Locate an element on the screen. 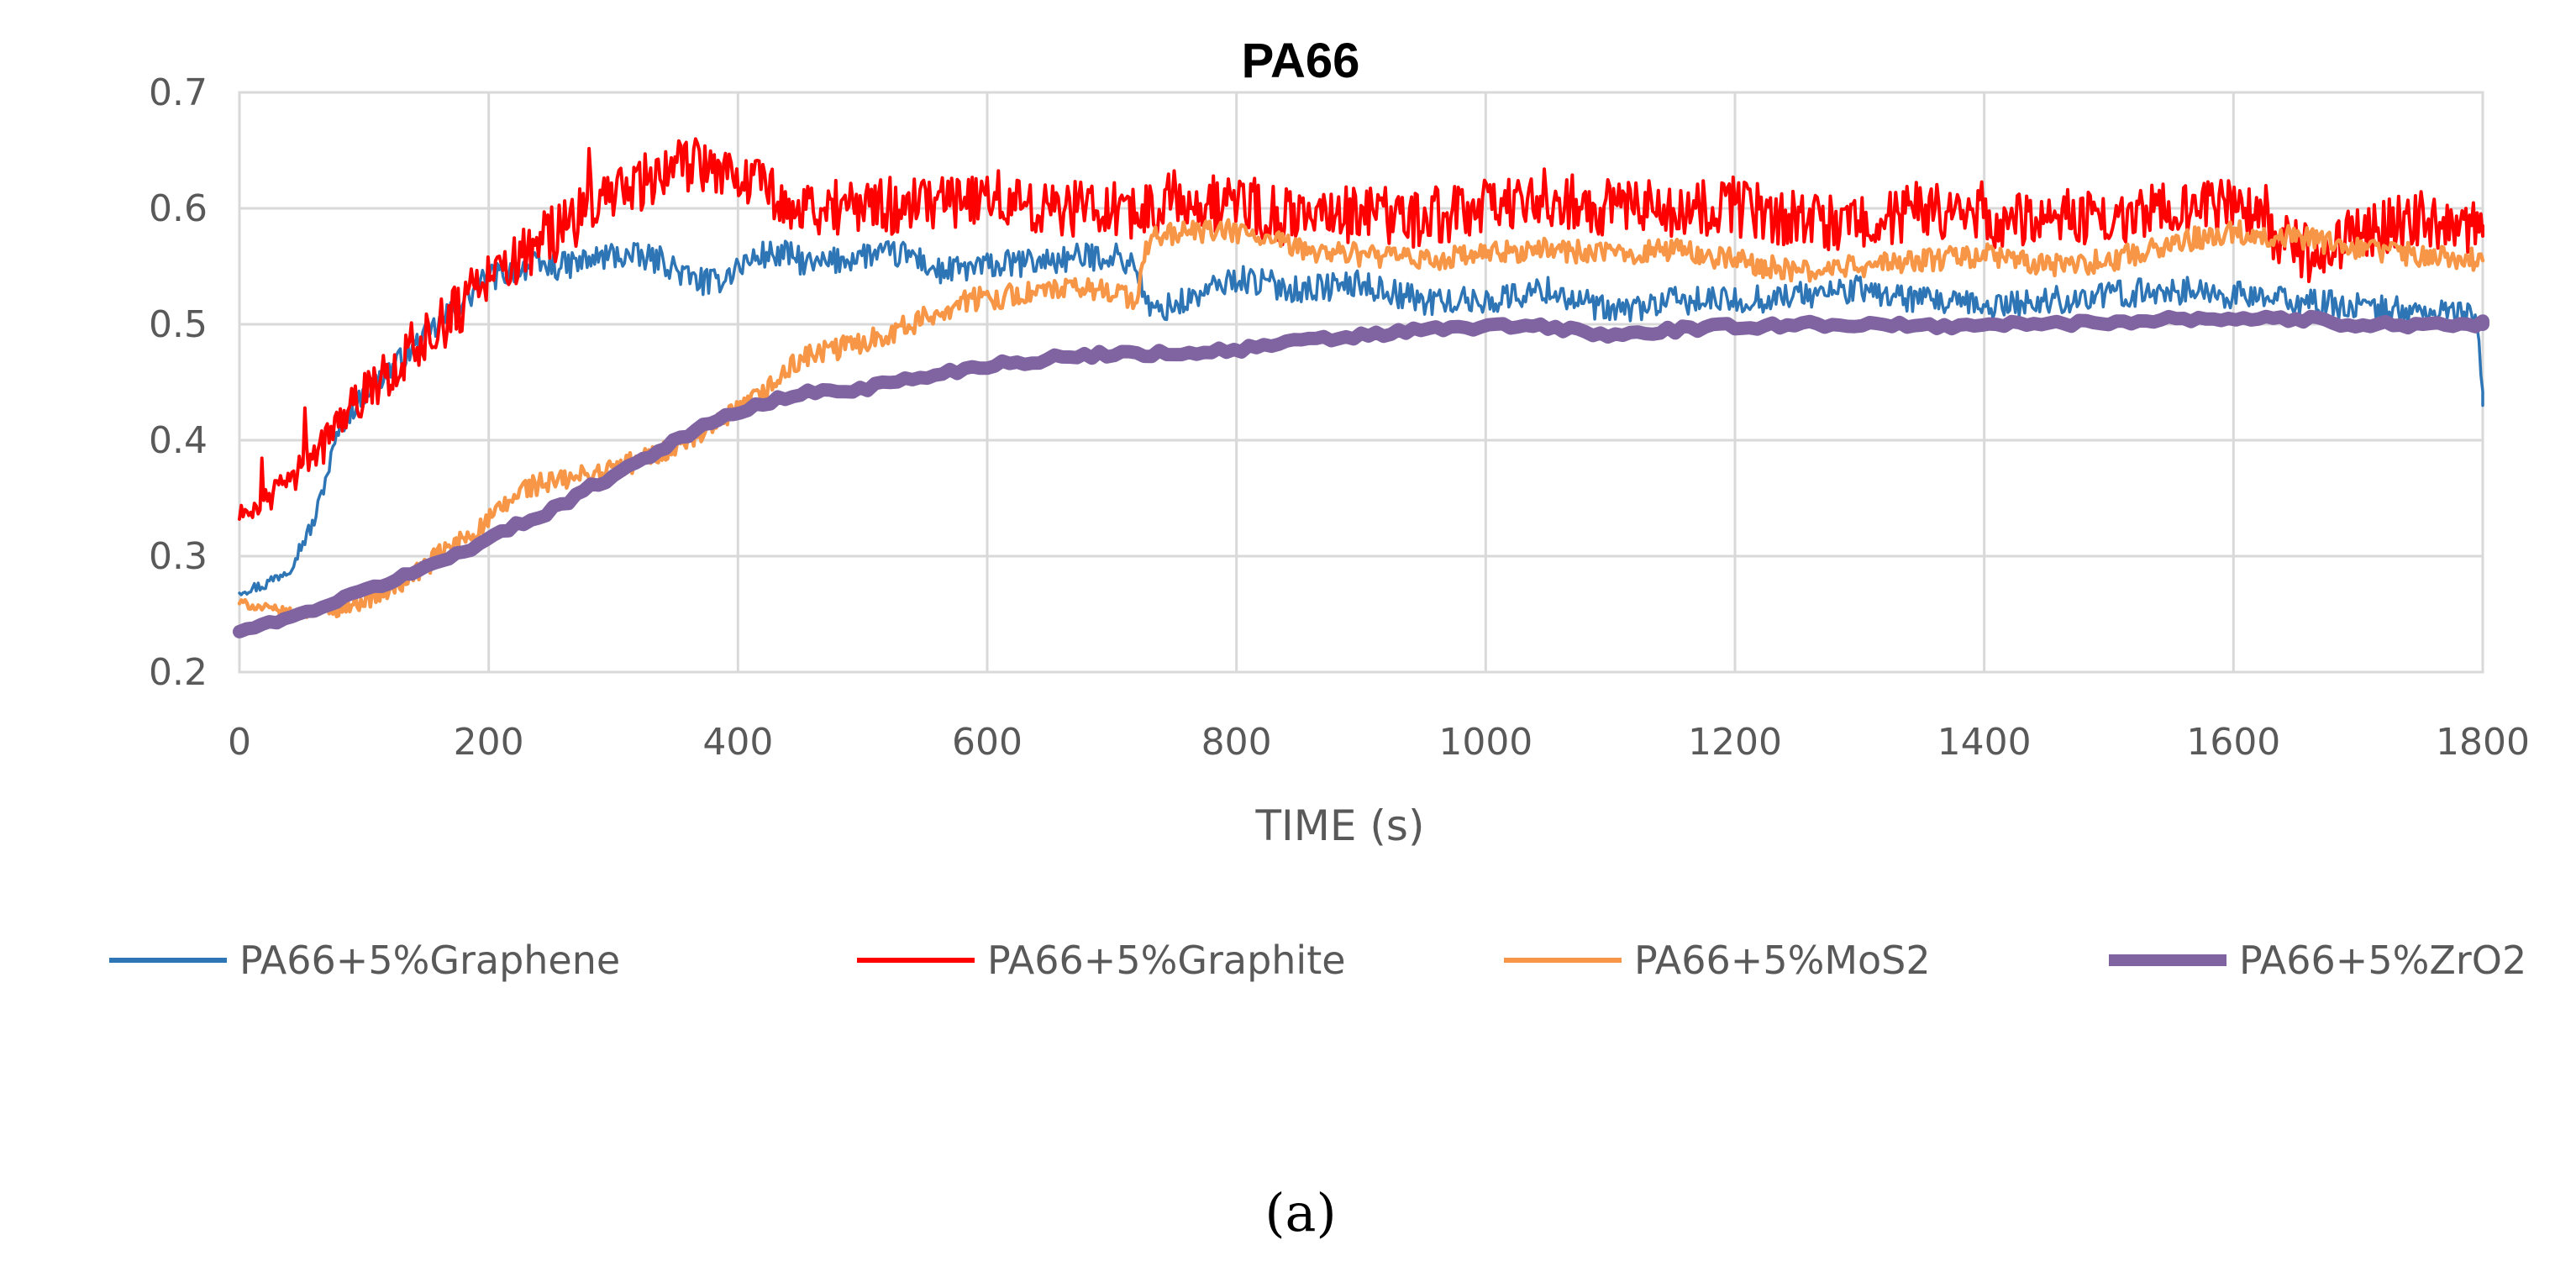 The width and height of the screenshot is (2576, 1261). x-tick-label: 800 is located at coordinates (1236, 742).